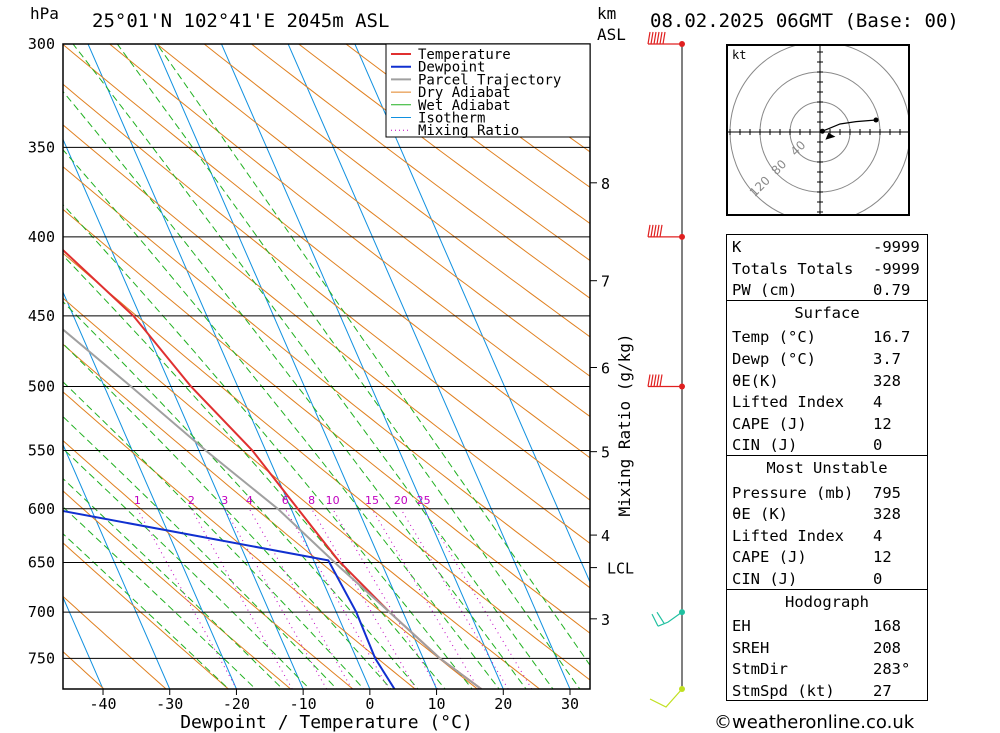  Describe the element at coordinates (41, 450) in the screenshot. I see `pressure-tick-label: 550` at that location.